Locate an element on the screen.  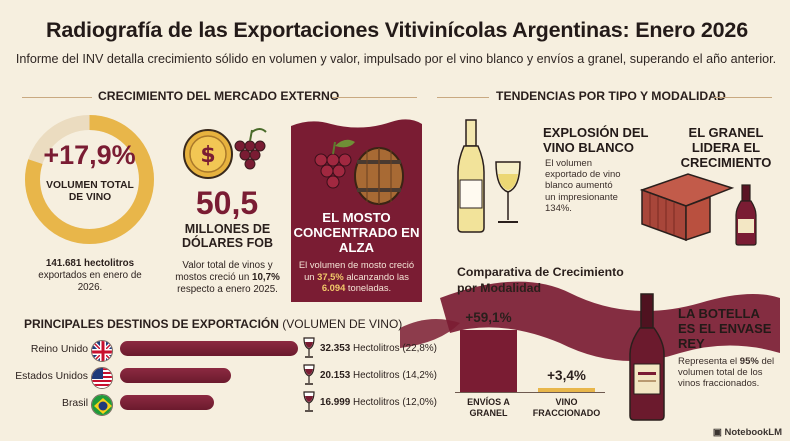
comparison-label: ENVÍOS A GRANEL is located at coordinates (488, 407).